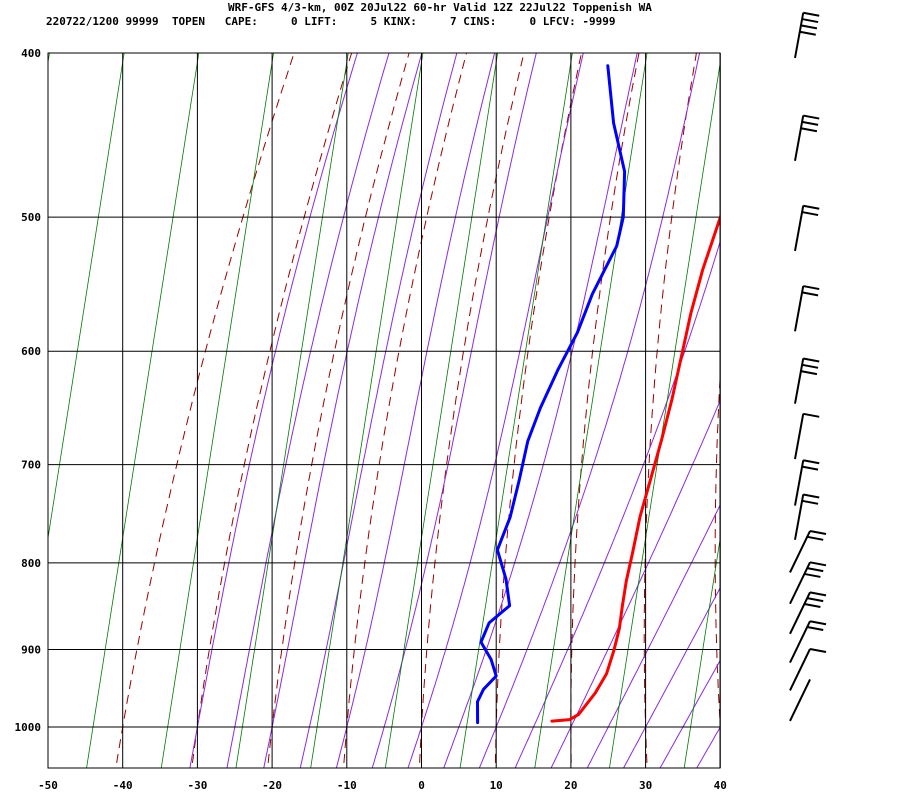  Describe the element at coordinates (31, 649) in the screenshot. I see `y-tick-label: 900` at that location.